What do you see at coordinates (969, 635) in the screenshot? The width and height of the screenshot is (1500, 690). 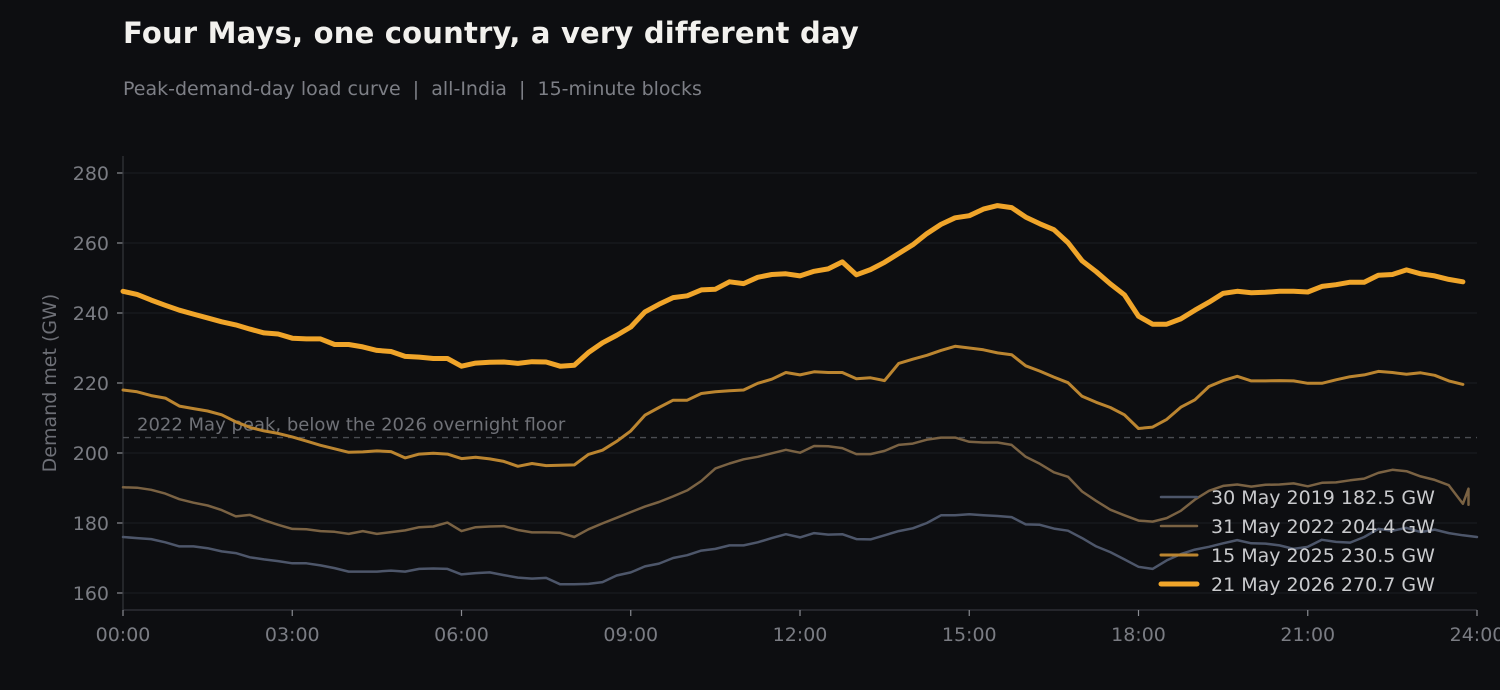 I see `x-tick-label: 15:00` at bounding box center [969, 635].